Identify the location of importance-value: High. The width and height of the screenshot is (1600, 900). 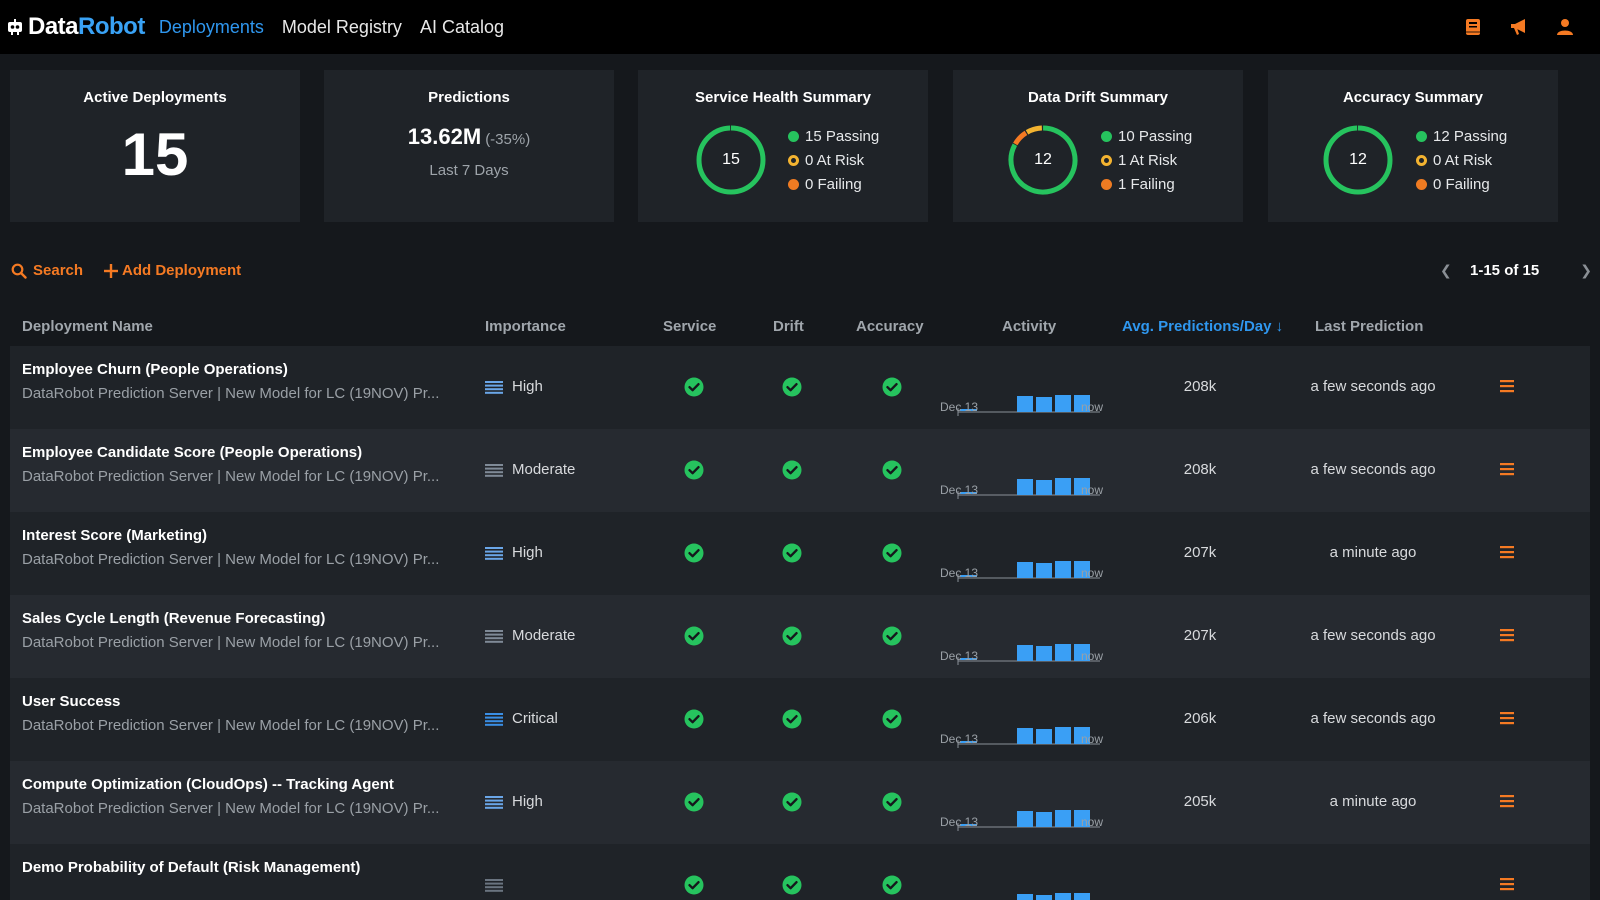
(527, 801).